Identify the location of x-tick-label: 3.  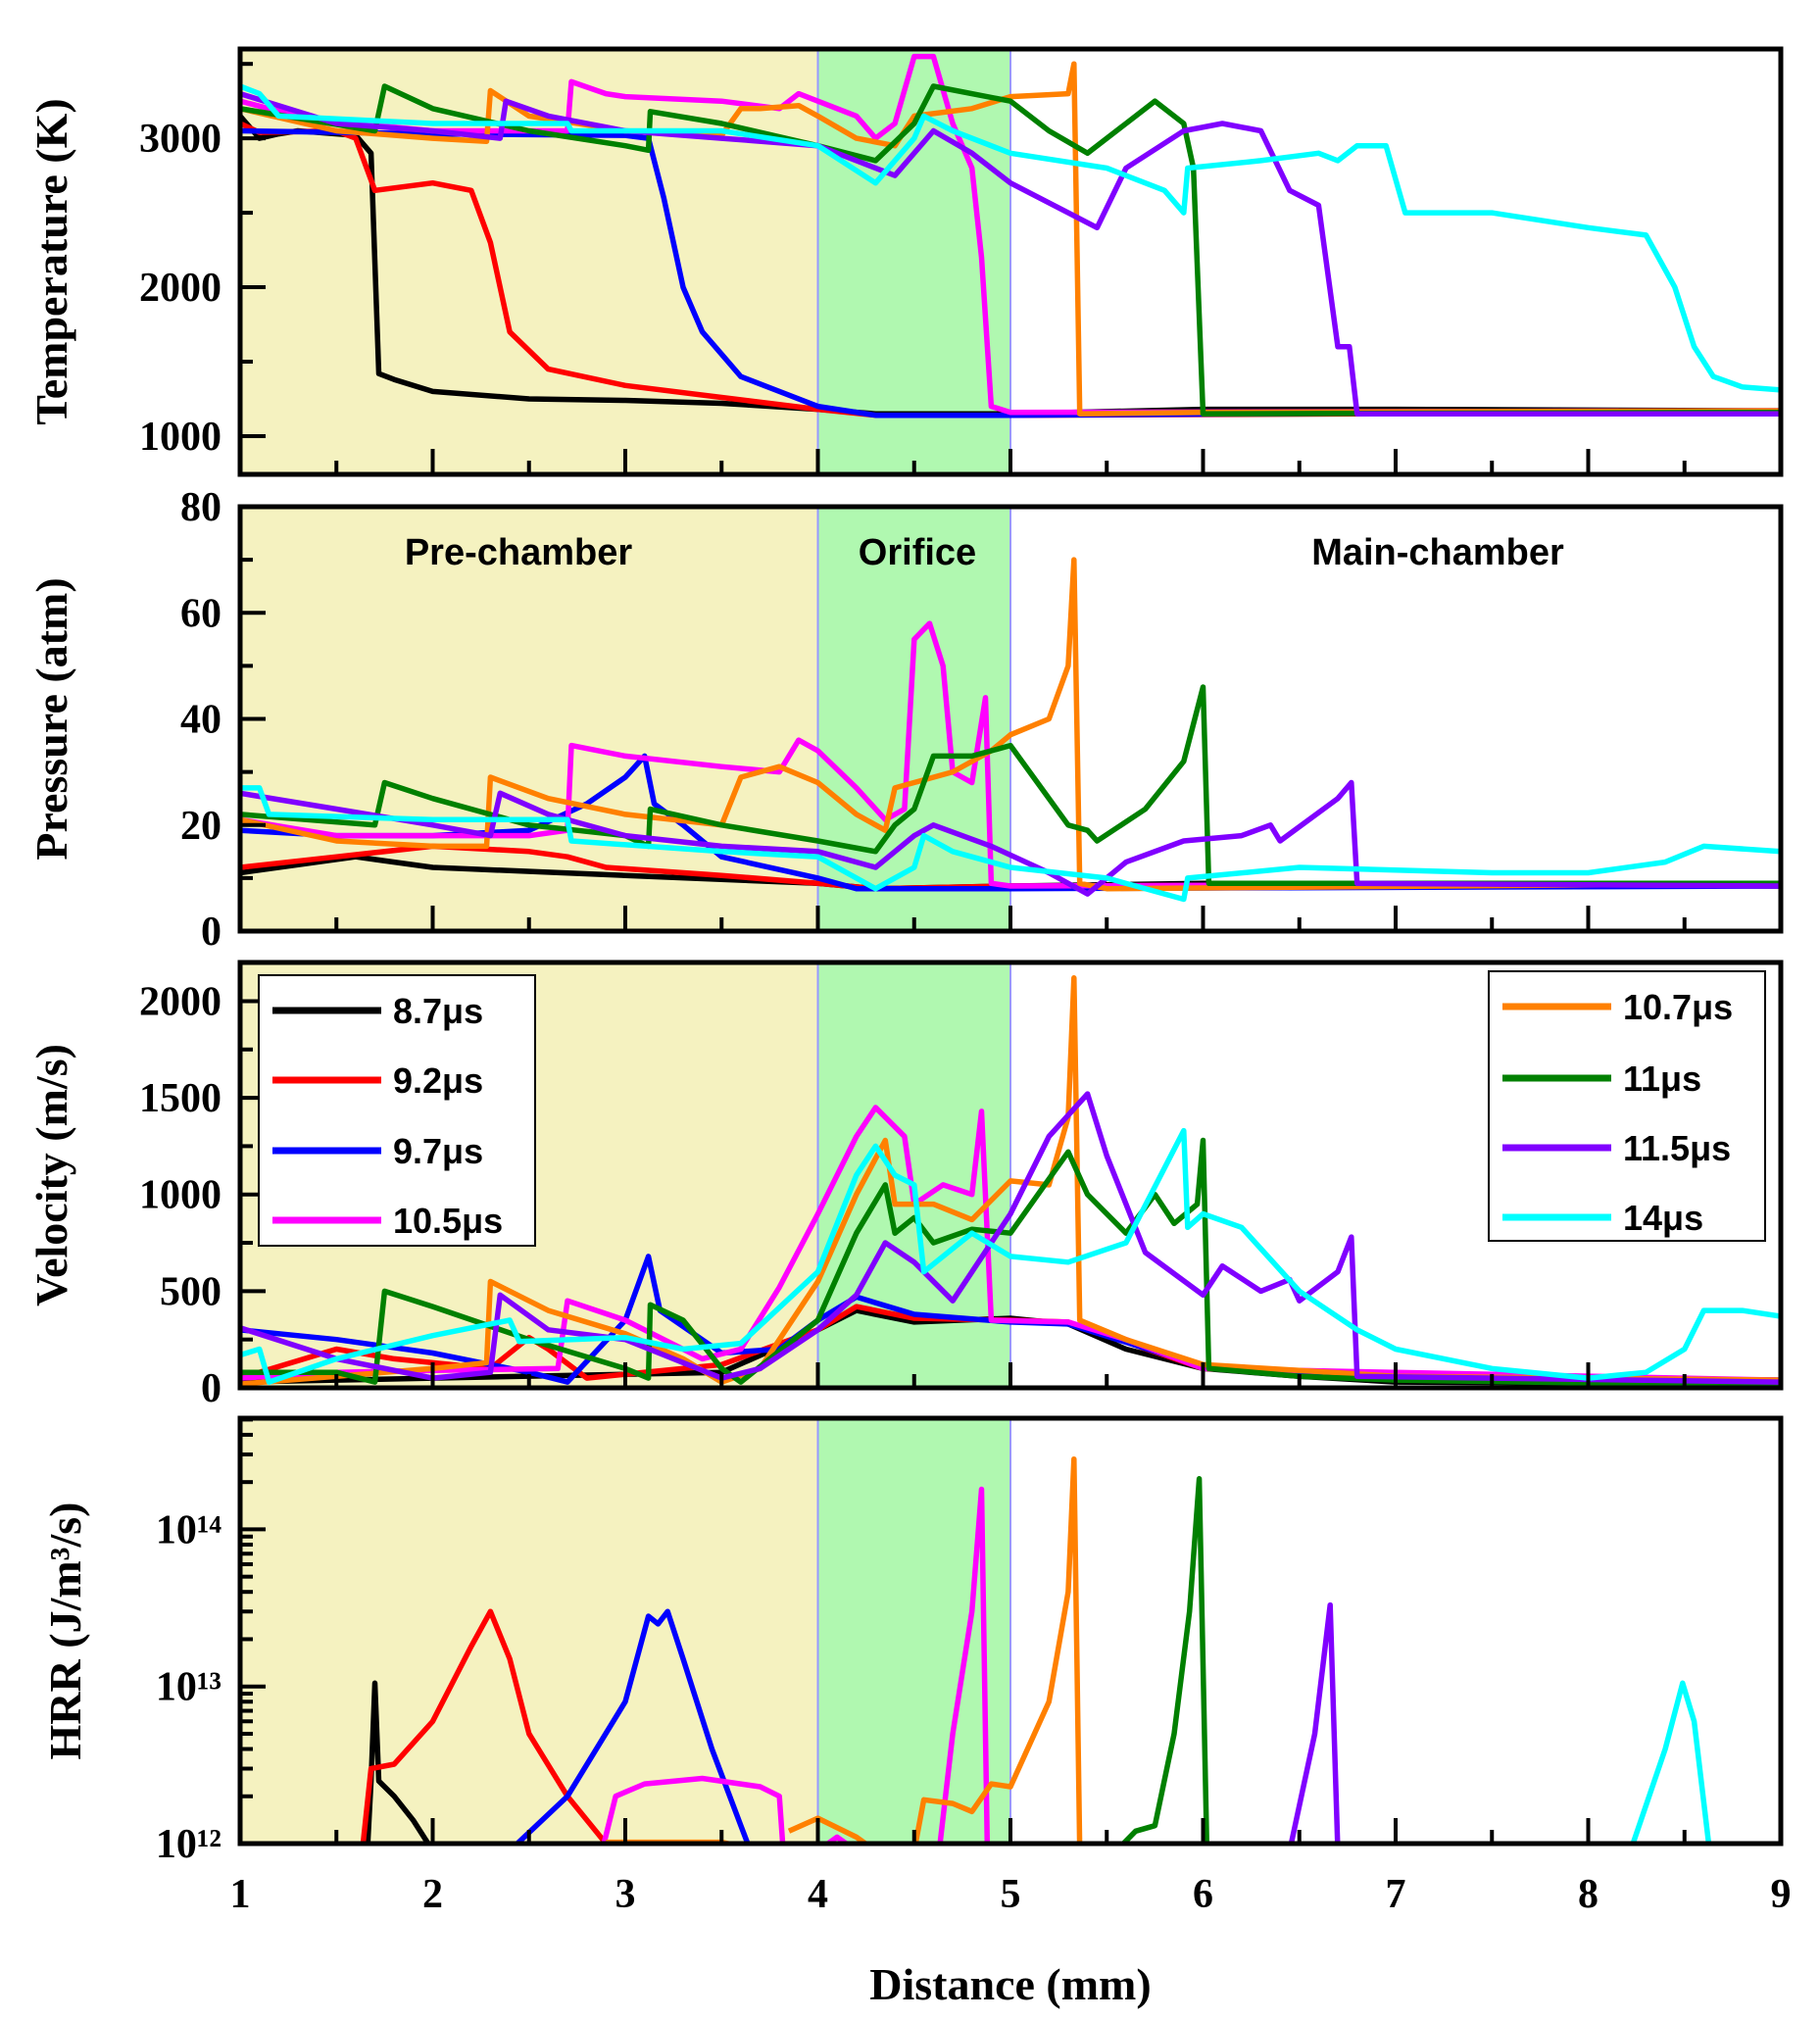
(625, 1894).